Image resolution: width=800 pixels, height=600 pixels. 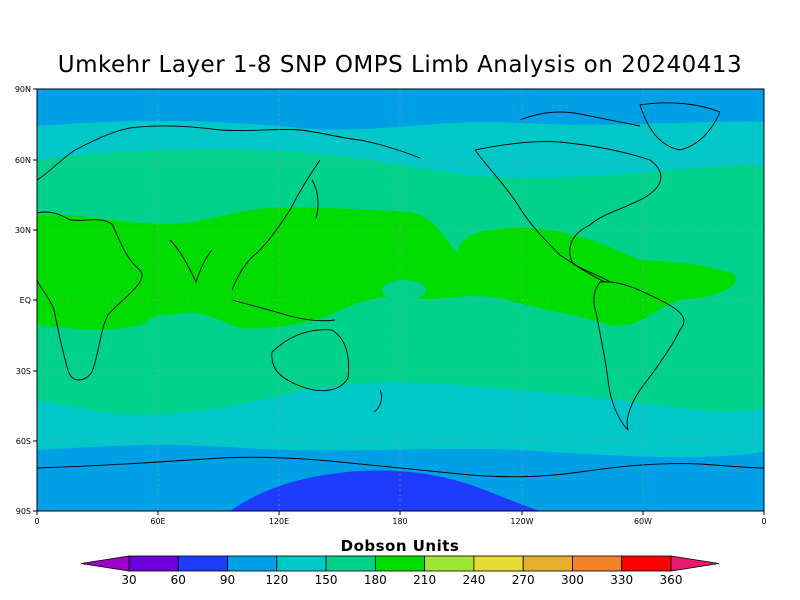 I want to click on lat-label-30n: 30N, so click(x=23, y=230).